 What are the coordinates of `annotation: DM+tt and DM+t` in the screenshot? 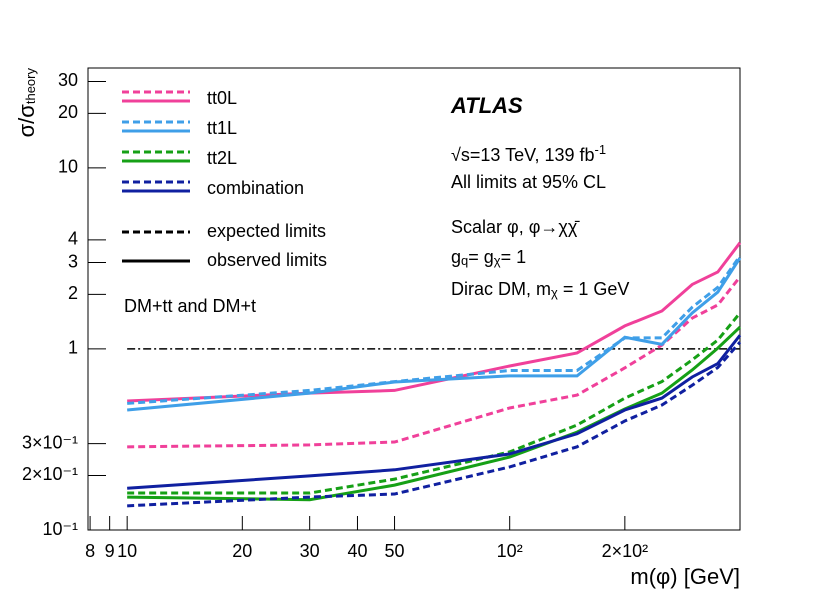 It's located at (190, 306).